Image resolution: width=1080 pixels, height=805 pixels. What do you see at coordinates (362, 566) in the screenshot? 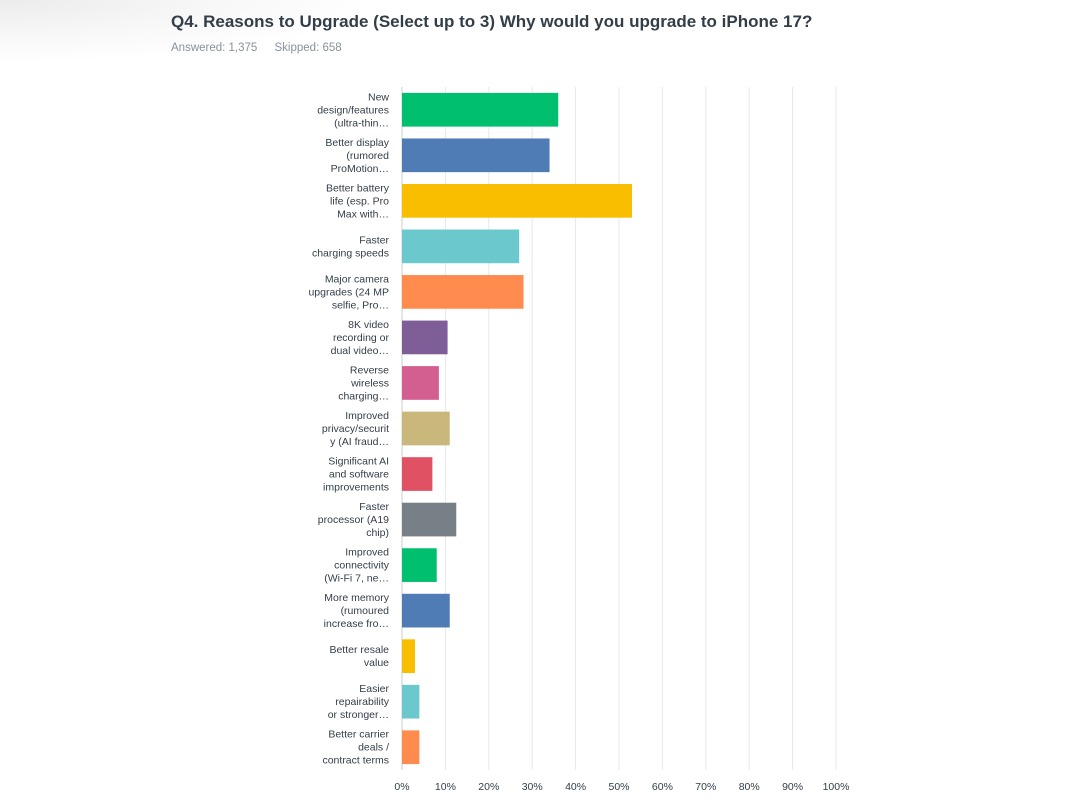
I see `category-label-line: connectivity` at bounding box center [362, 566].